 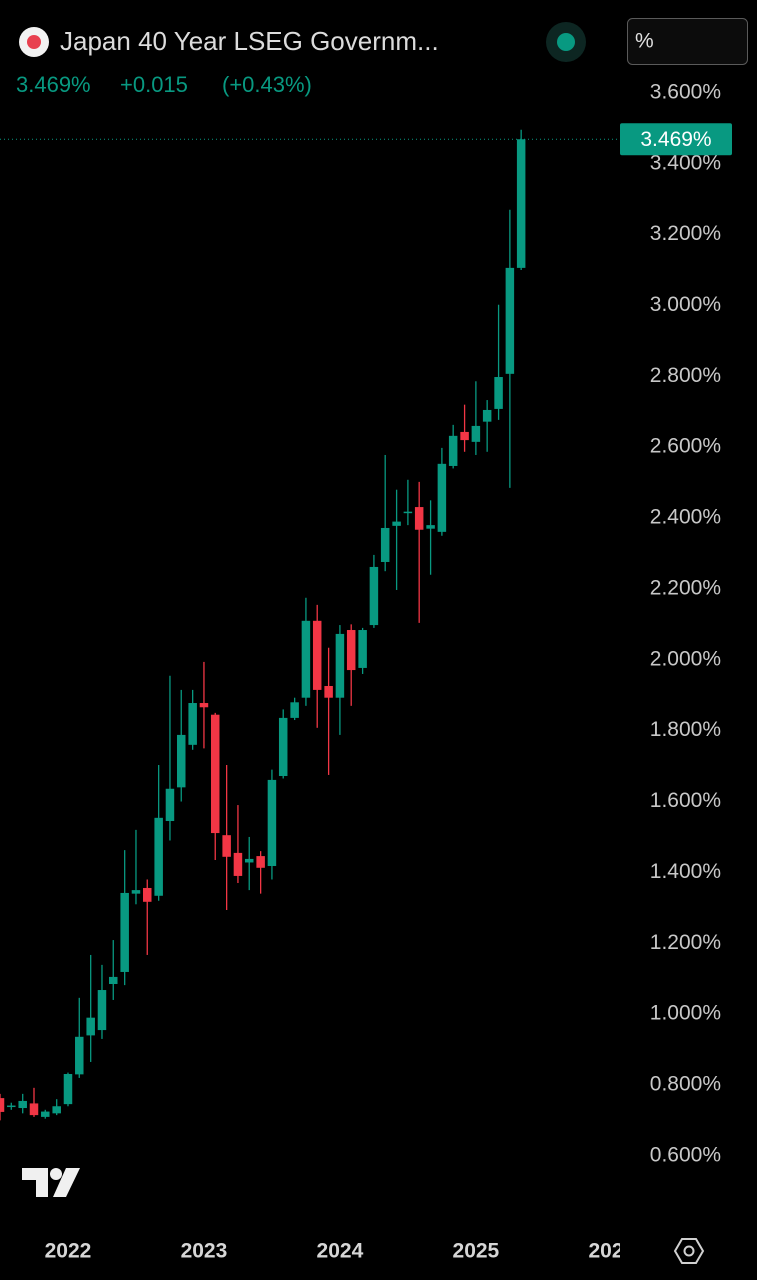 I want to click on y-tick-label: 2.800%, so click(x=685, y=375).